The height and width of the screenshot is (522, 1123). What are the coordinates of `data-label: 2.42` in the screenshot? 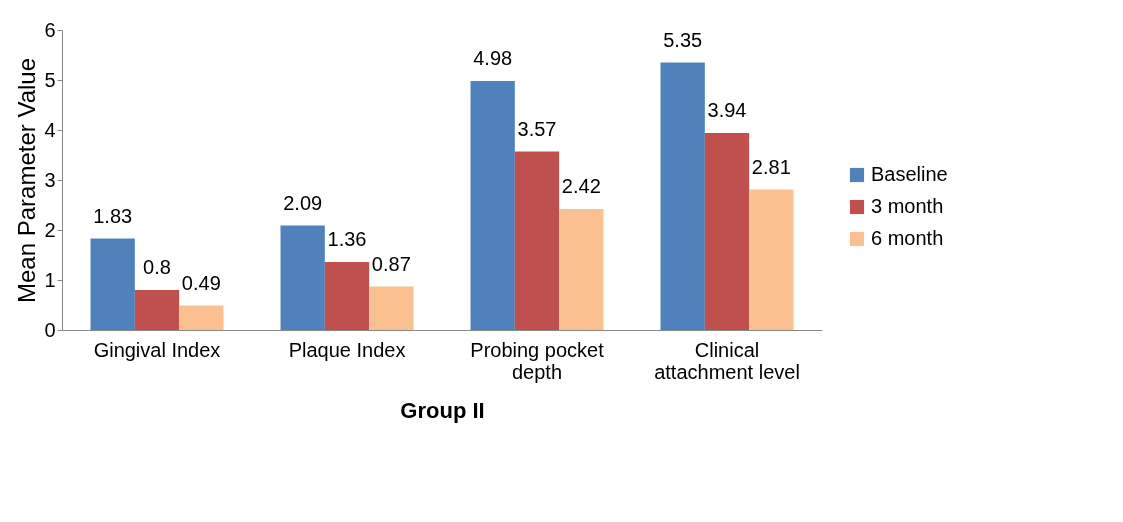 It's located at (581, 186).